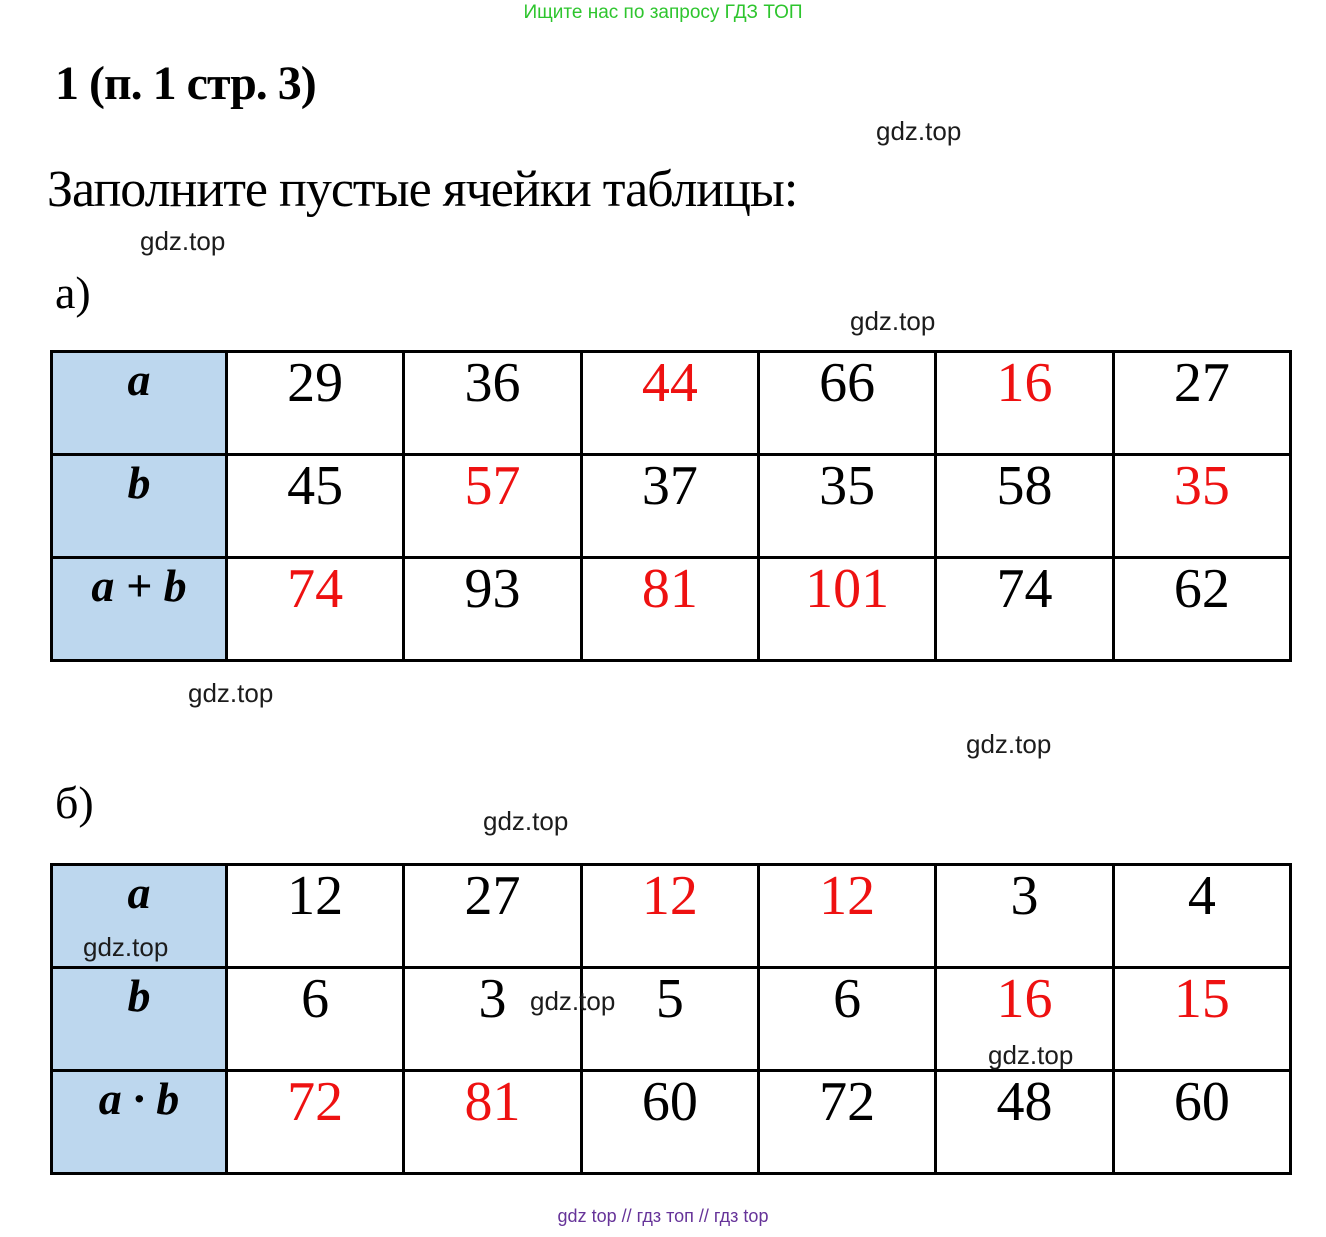 The width and height of the screenshot is (1326, 1237). Describe the element at coordinates (315, 403) in the screenshot. I see `table-cell: 29` at that location.